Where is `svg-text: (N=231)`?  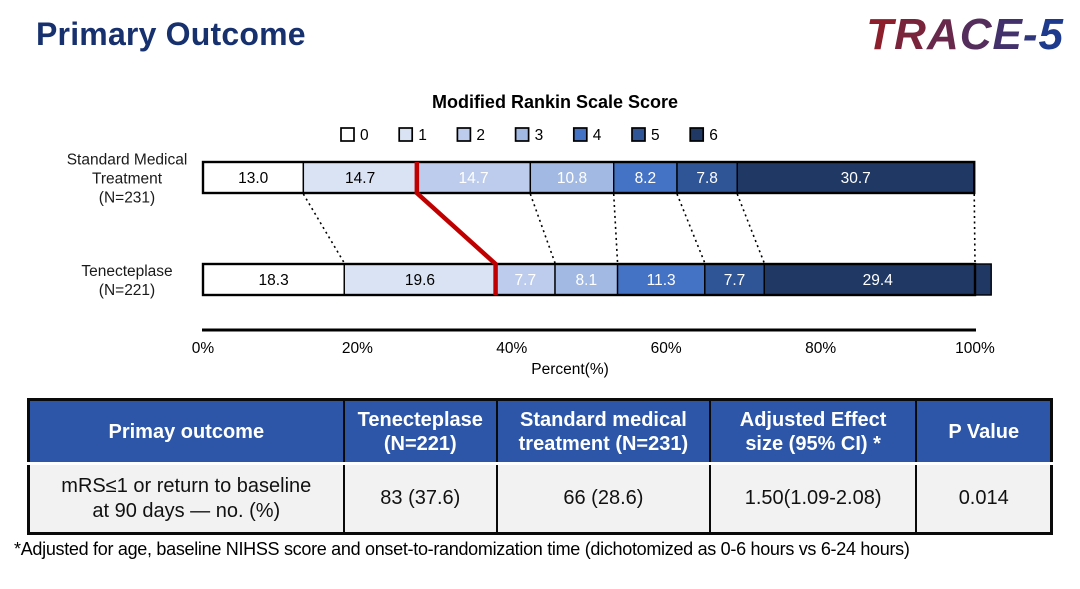
svg-text: (N=231) is located at coordinates (127, 198).